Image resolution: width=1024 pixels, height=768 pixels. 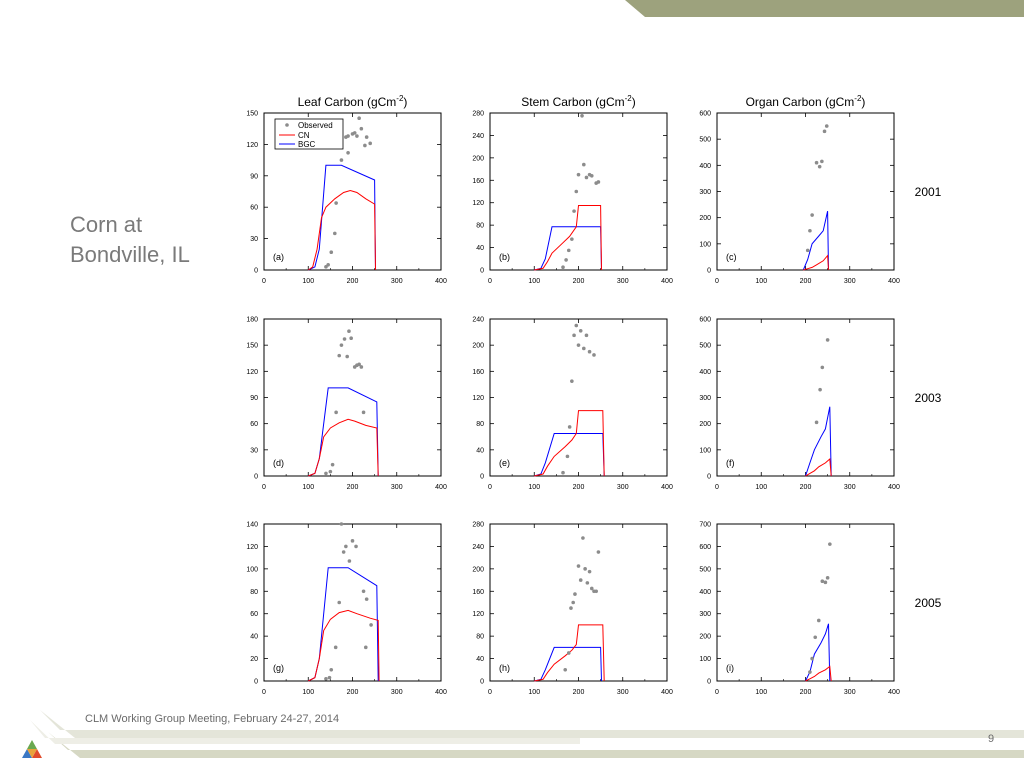 I want to click on y-tick-label: 150, so click(x=252, y=114).